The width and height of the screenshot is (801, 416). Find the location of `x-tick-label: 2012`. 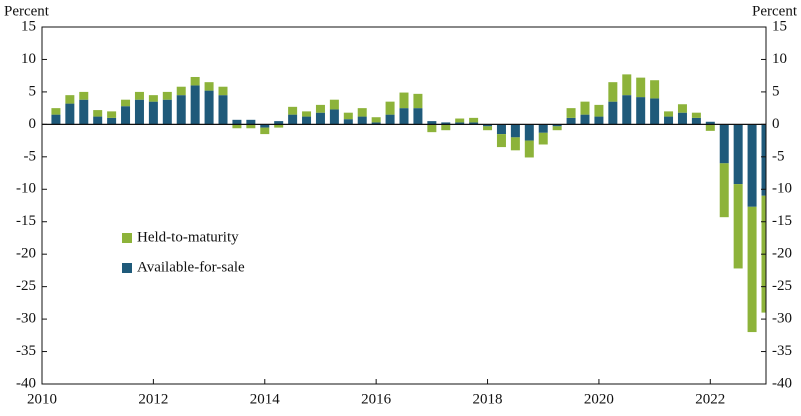

x-tick-label: 2012 is located at coordinates (153, 399).